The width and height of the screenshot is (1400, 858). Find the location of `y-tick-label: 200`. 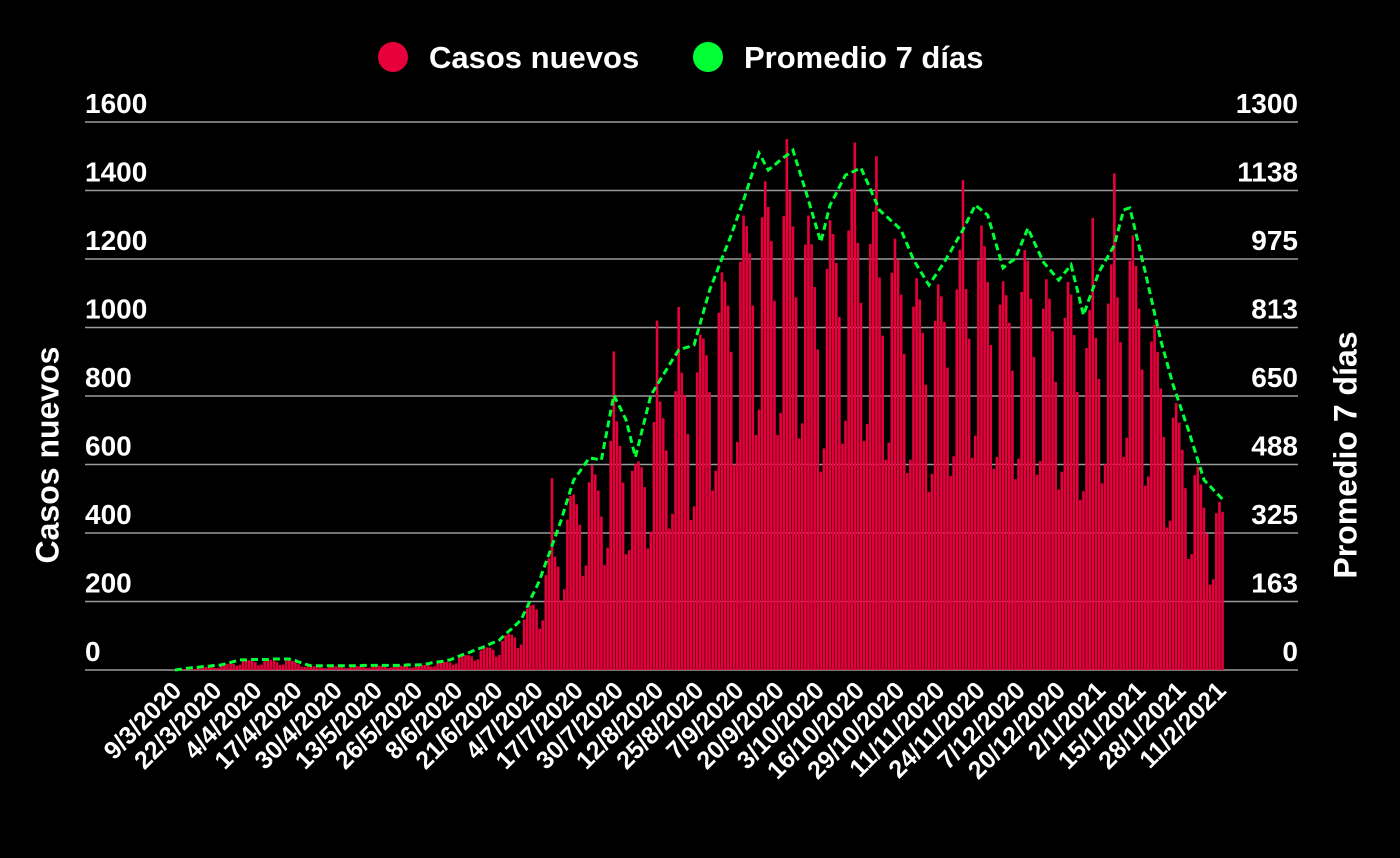

y-tick-label: 200 is located at coordinates (108, 583).